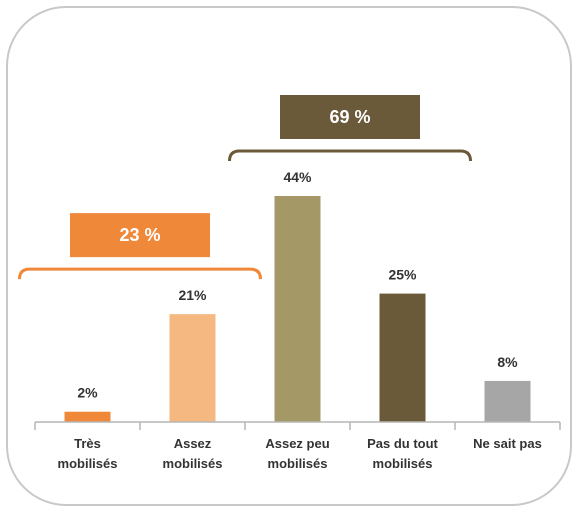  Describe the element at coordinates (193, 453) in the screenshot. I see `category-label-1: Assez mobilisés` at that location.